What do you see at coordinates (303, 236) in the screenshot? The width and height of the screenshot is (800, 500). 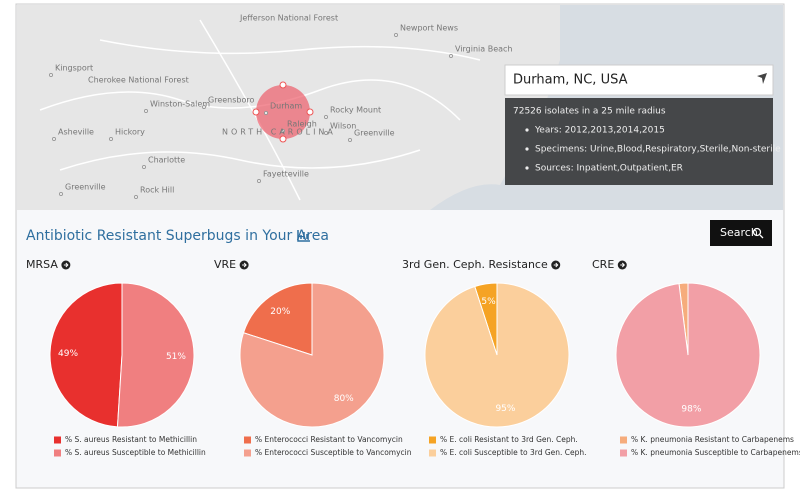 I see `chart-icon` at bounding box center [303, 236].